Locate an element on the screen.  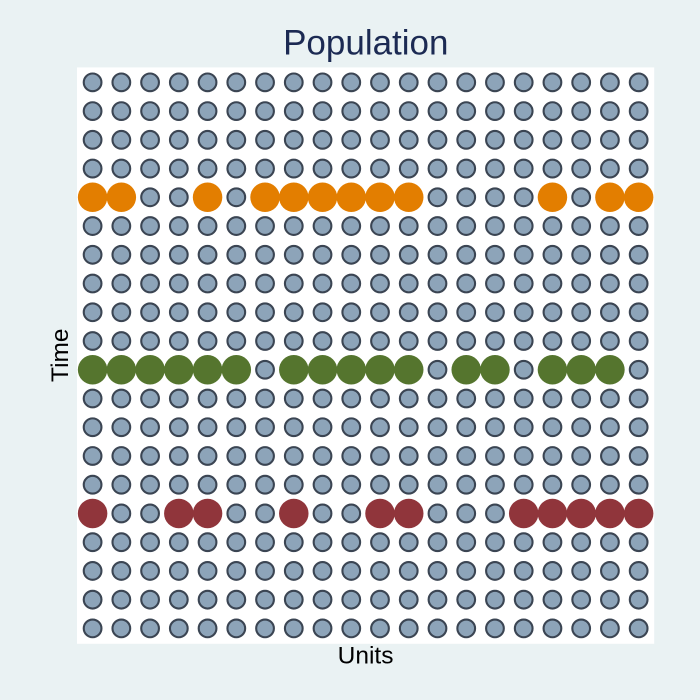
svg-text: Population is located at coordinates (365, 43).